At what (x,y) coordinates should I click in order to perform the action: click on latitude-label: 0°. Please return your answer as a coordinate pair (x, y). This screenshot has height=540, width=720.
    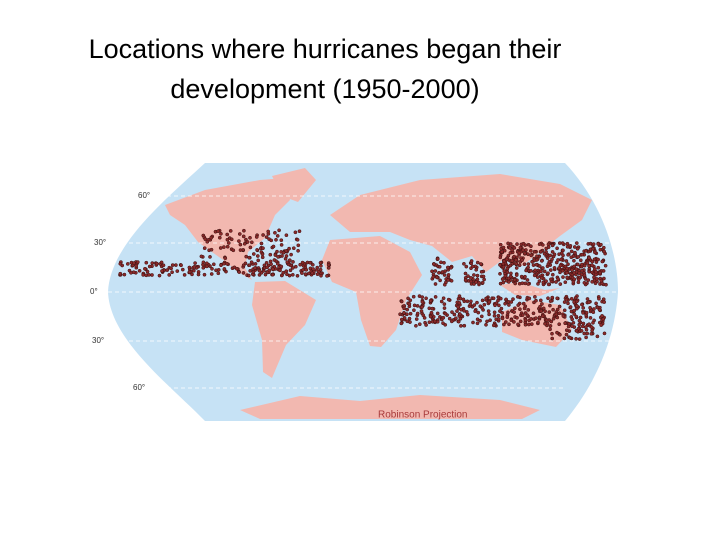
    Looking at the image, I should click on (94, 291).